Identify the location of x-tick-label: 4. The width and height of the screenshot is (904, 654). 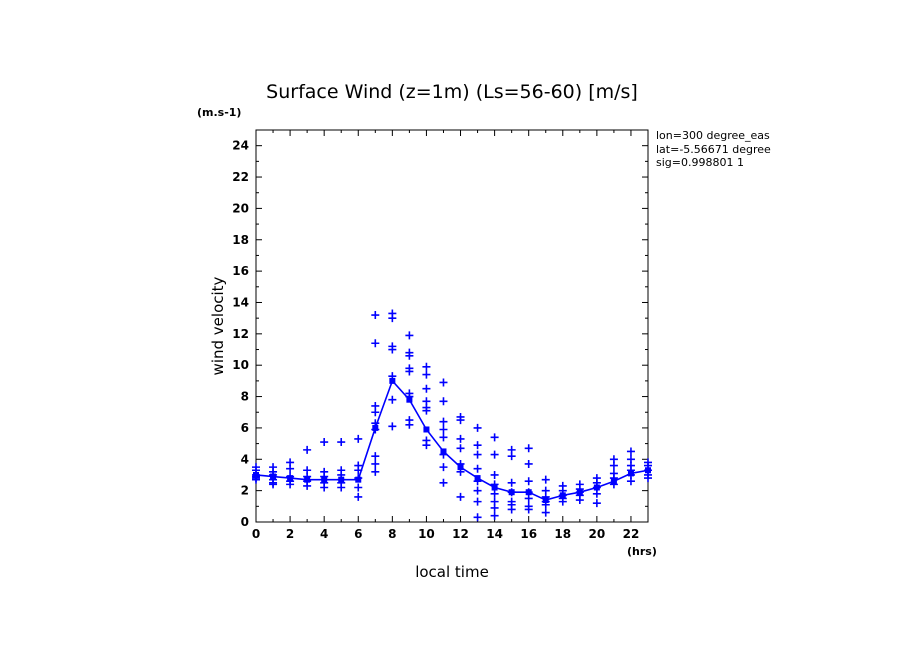
(324, 534).